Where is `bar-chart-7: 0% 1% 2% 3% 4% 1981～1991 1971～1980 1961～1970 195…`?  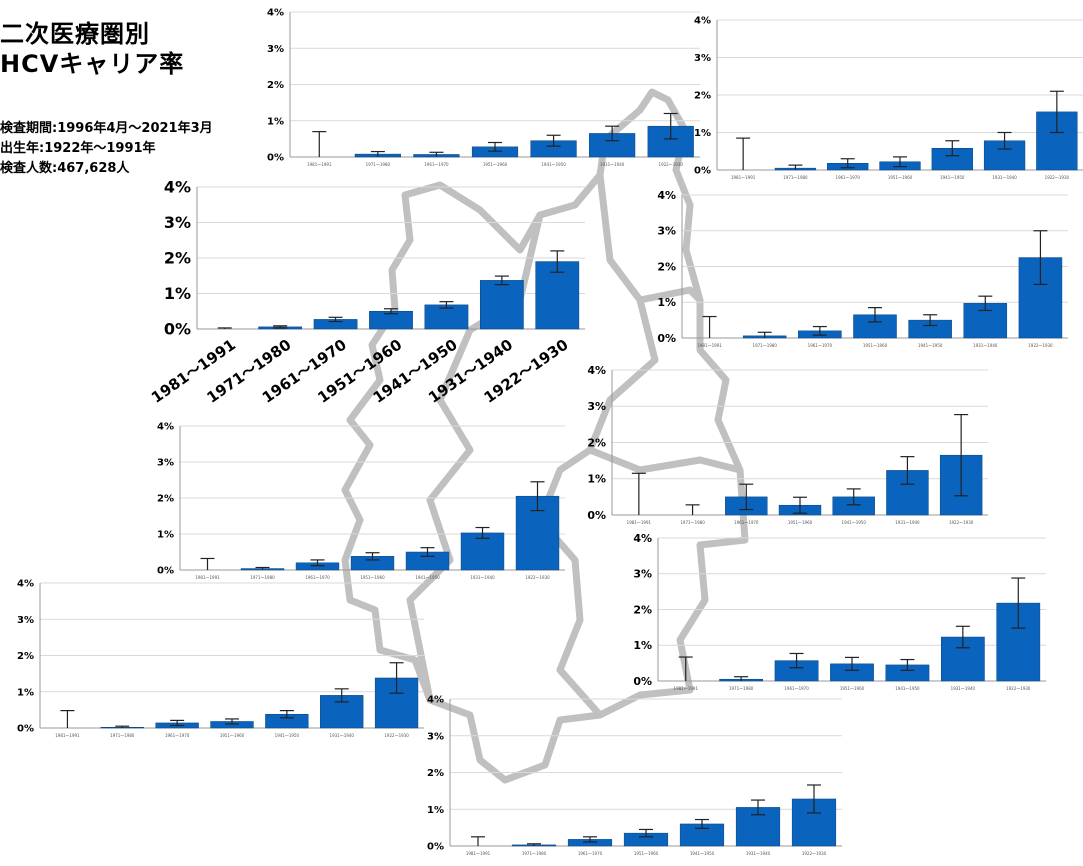 bar-chart-7: 0% 1% 2% 3% 4% 1981～1991 1971～1980 1961～1970 195… is located at coordinates (839, 611).